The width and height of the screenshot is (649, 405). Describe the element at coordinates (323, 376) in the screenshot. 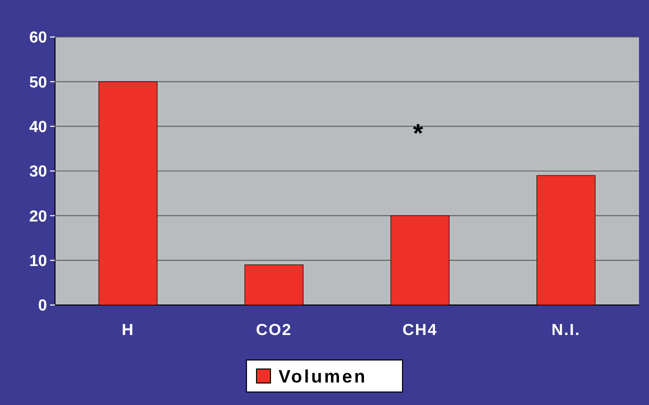

I see `legend-label: Volumen` at that location.